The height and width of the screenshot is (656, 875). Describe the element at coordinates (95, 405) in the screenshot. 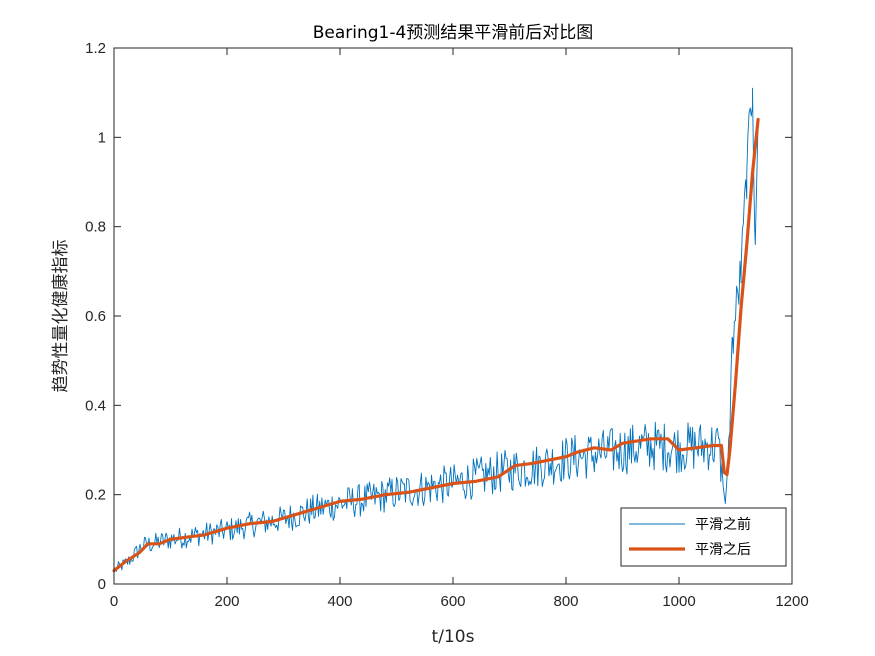

I see `y-tick-label: 0.4` at that location.